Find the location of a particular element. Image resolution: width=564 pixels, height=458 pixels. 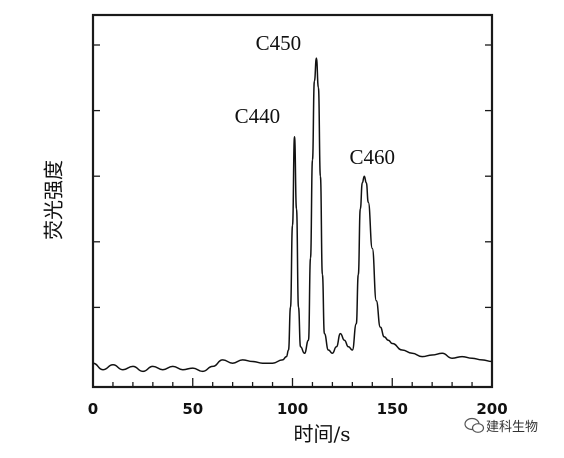

peak-label-c450: C450 is located at coordinates (279, 43).